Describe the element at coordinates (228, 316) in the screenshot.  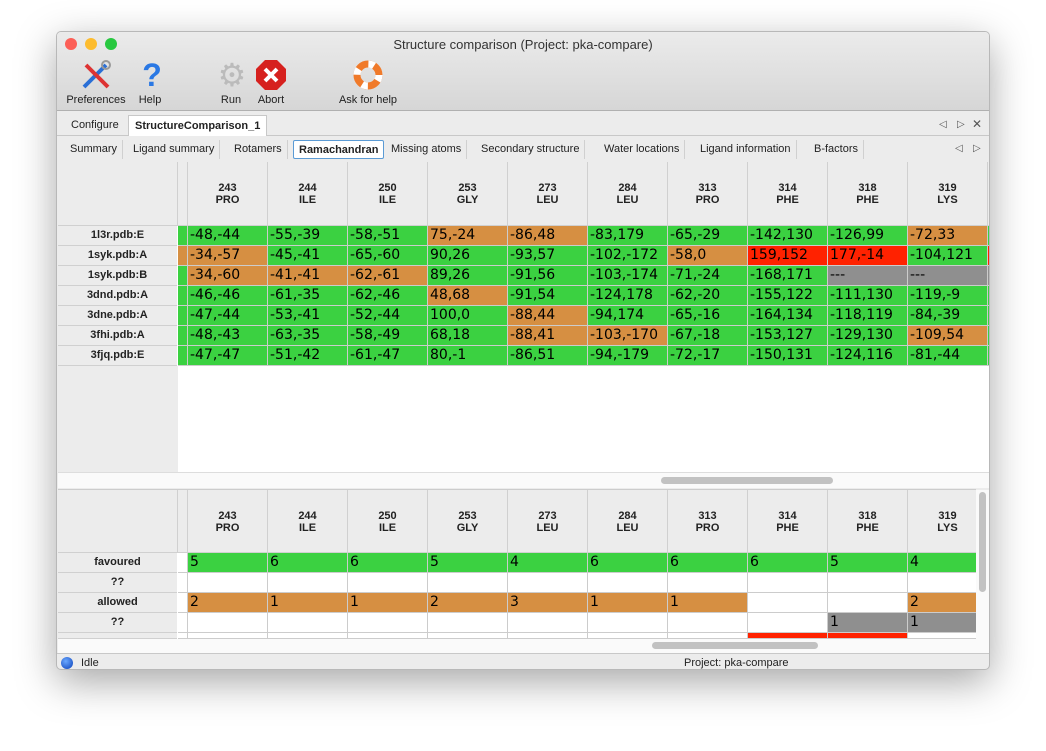
I see `table-cell: -47,-44` at that location.